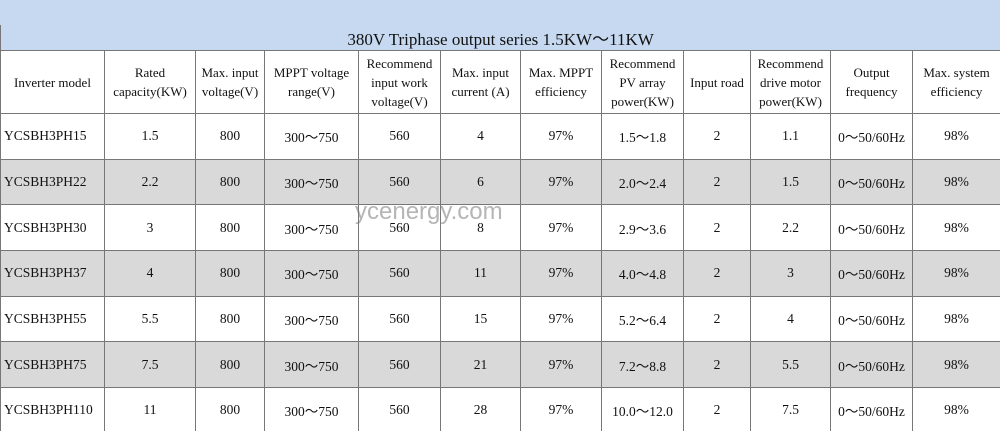  Describe the element at coordinates (480, 91) in the screenshot. I see `header-line: current (A)` at that location.